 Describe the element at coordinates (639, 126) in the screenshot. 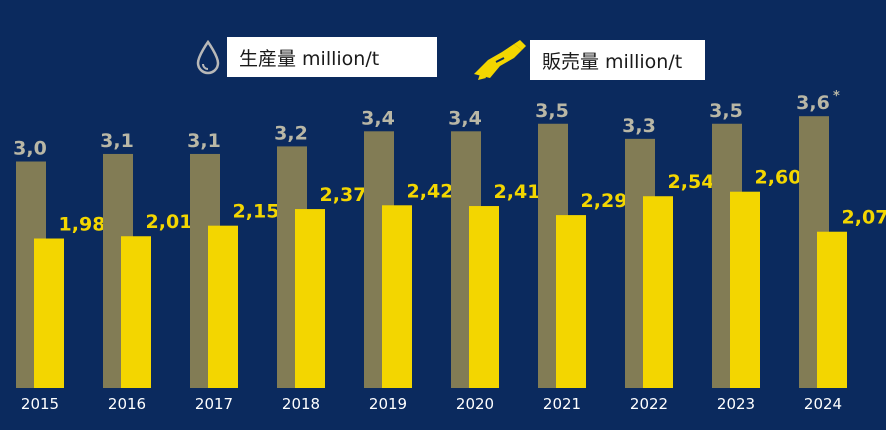

I see `production-value-label: 3,3` at that location.